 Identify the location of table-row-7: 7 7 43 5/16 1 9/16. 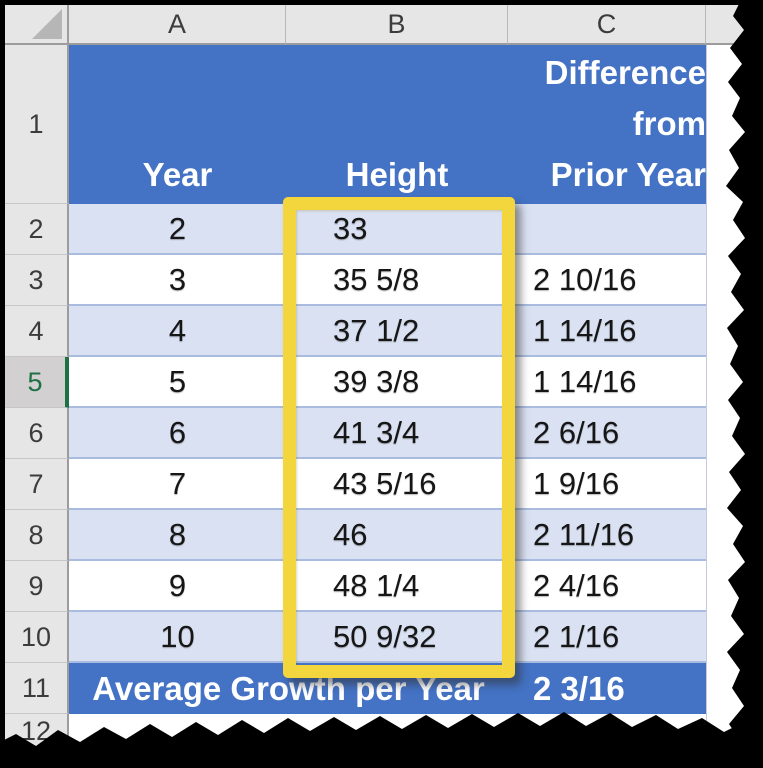
(384, 484).